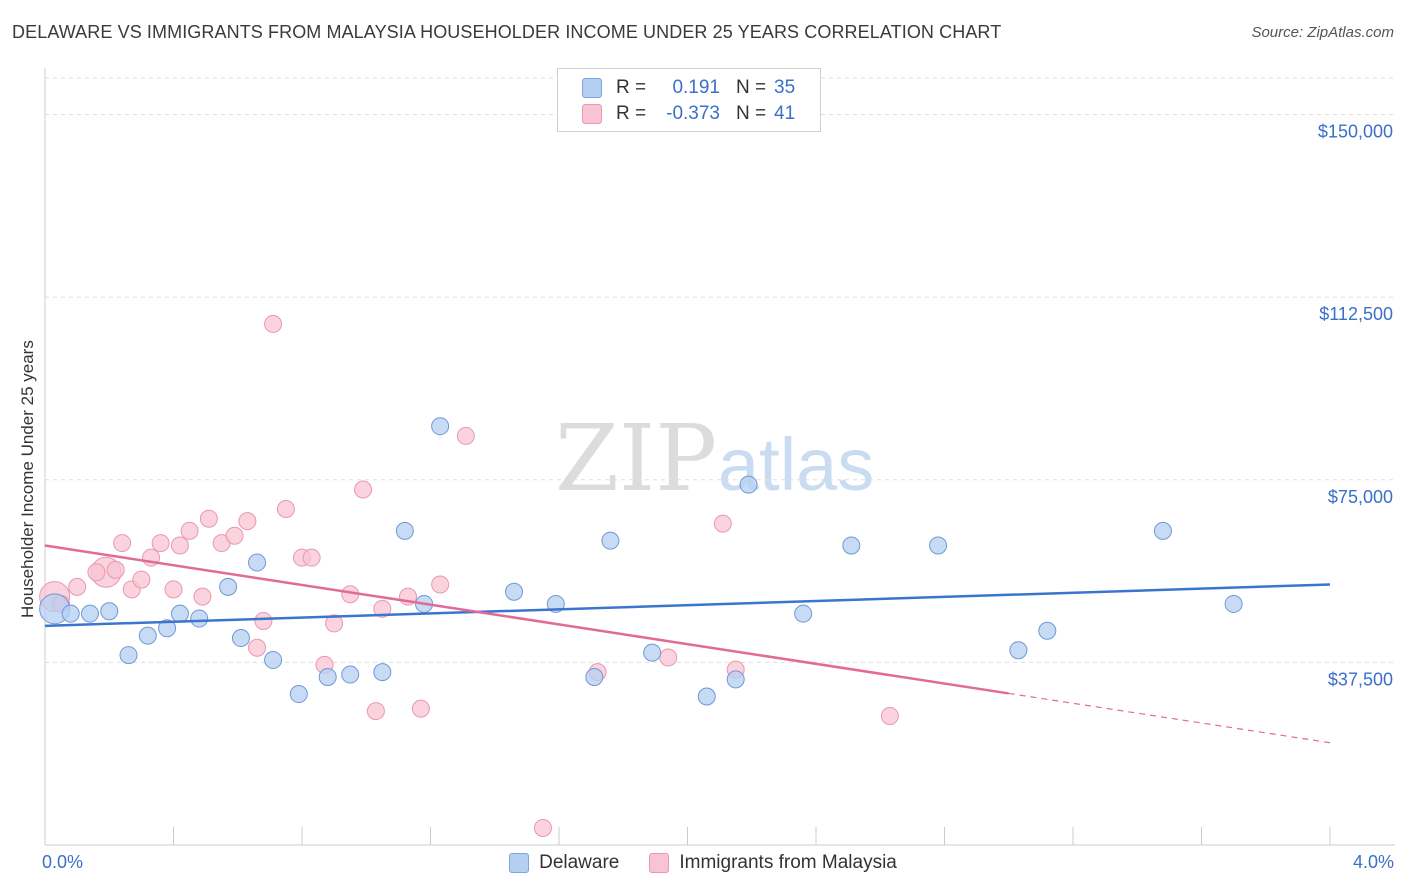  I want to click on series-legend-malaysia: Immigrants from Malaysia, so click(773, 863).